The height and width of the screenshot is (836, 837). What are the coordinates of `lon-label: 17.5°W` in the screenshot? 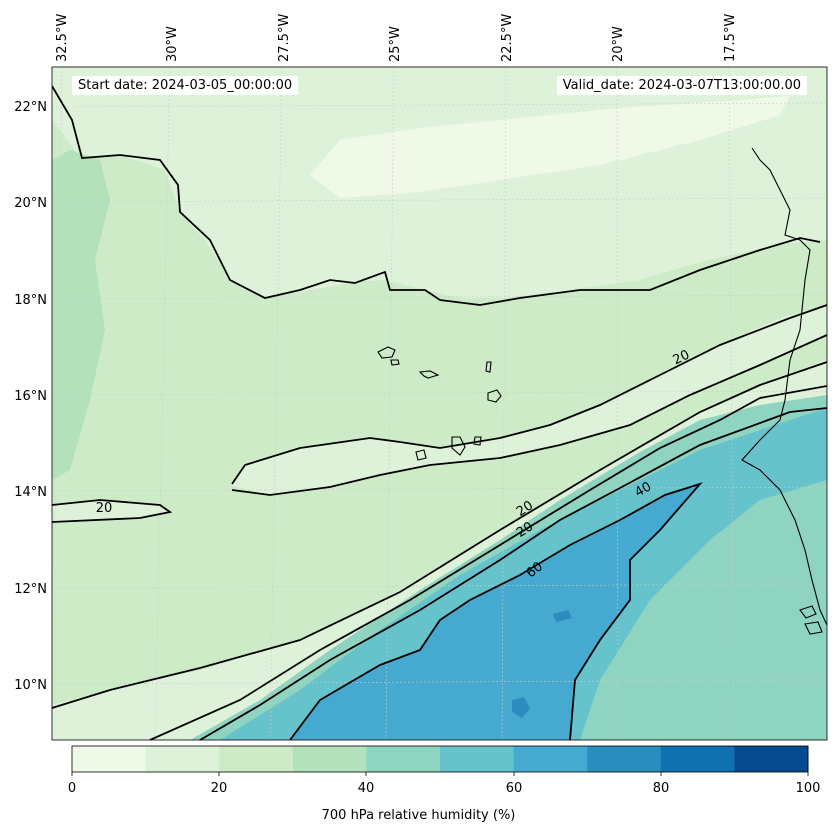 It's located at (730, 38).